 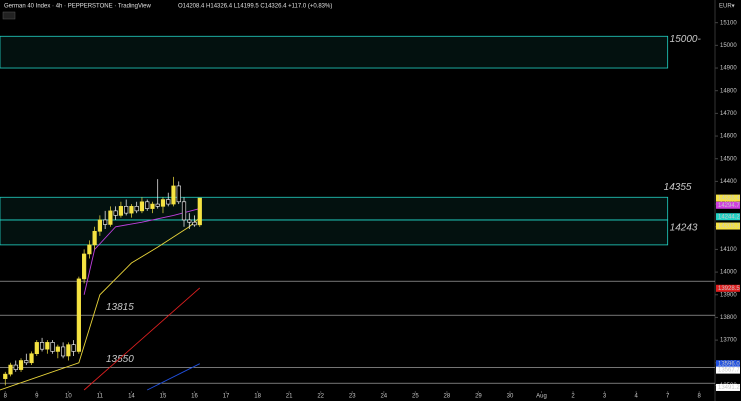 What do you see at coordinates (320, 397) in the screenshot?
I see `x-tick-label: 22` at bounding box center [320, 397].